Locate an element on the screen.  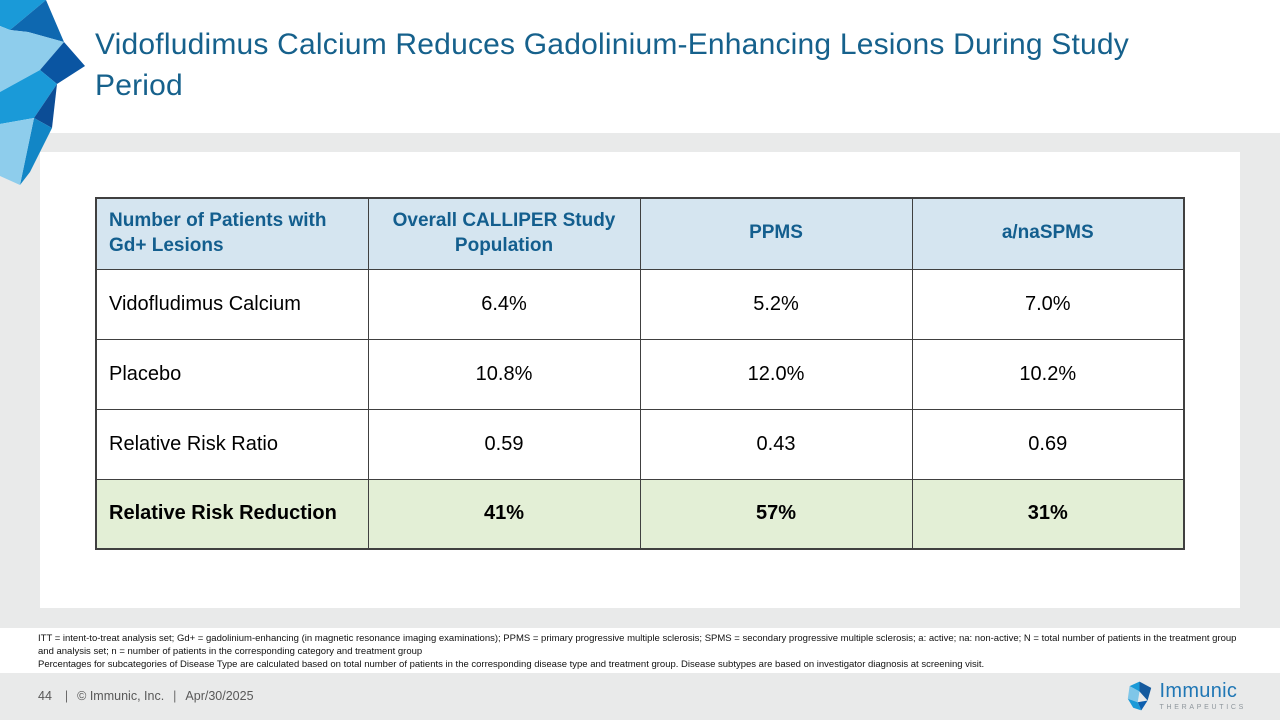
value-cell: 10.8% is located at coordinates (504, 374).